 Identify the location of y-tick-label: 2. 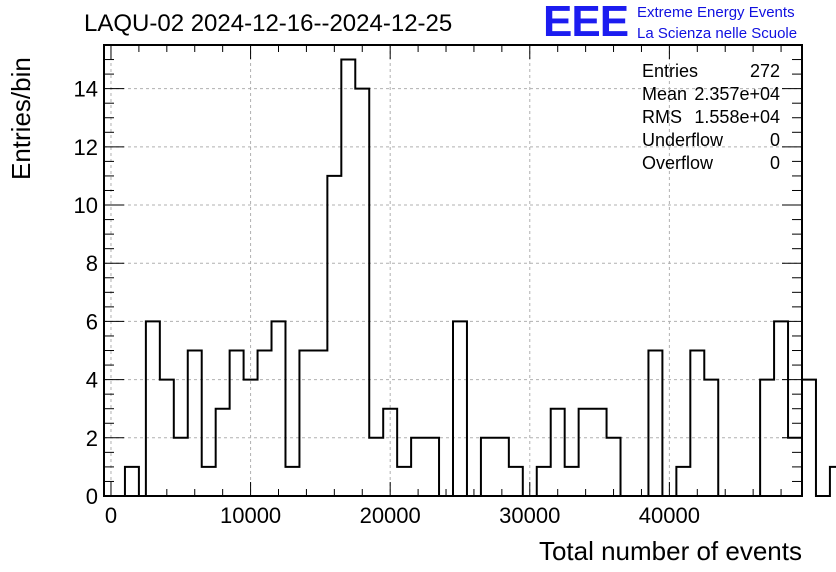
(92, 438).